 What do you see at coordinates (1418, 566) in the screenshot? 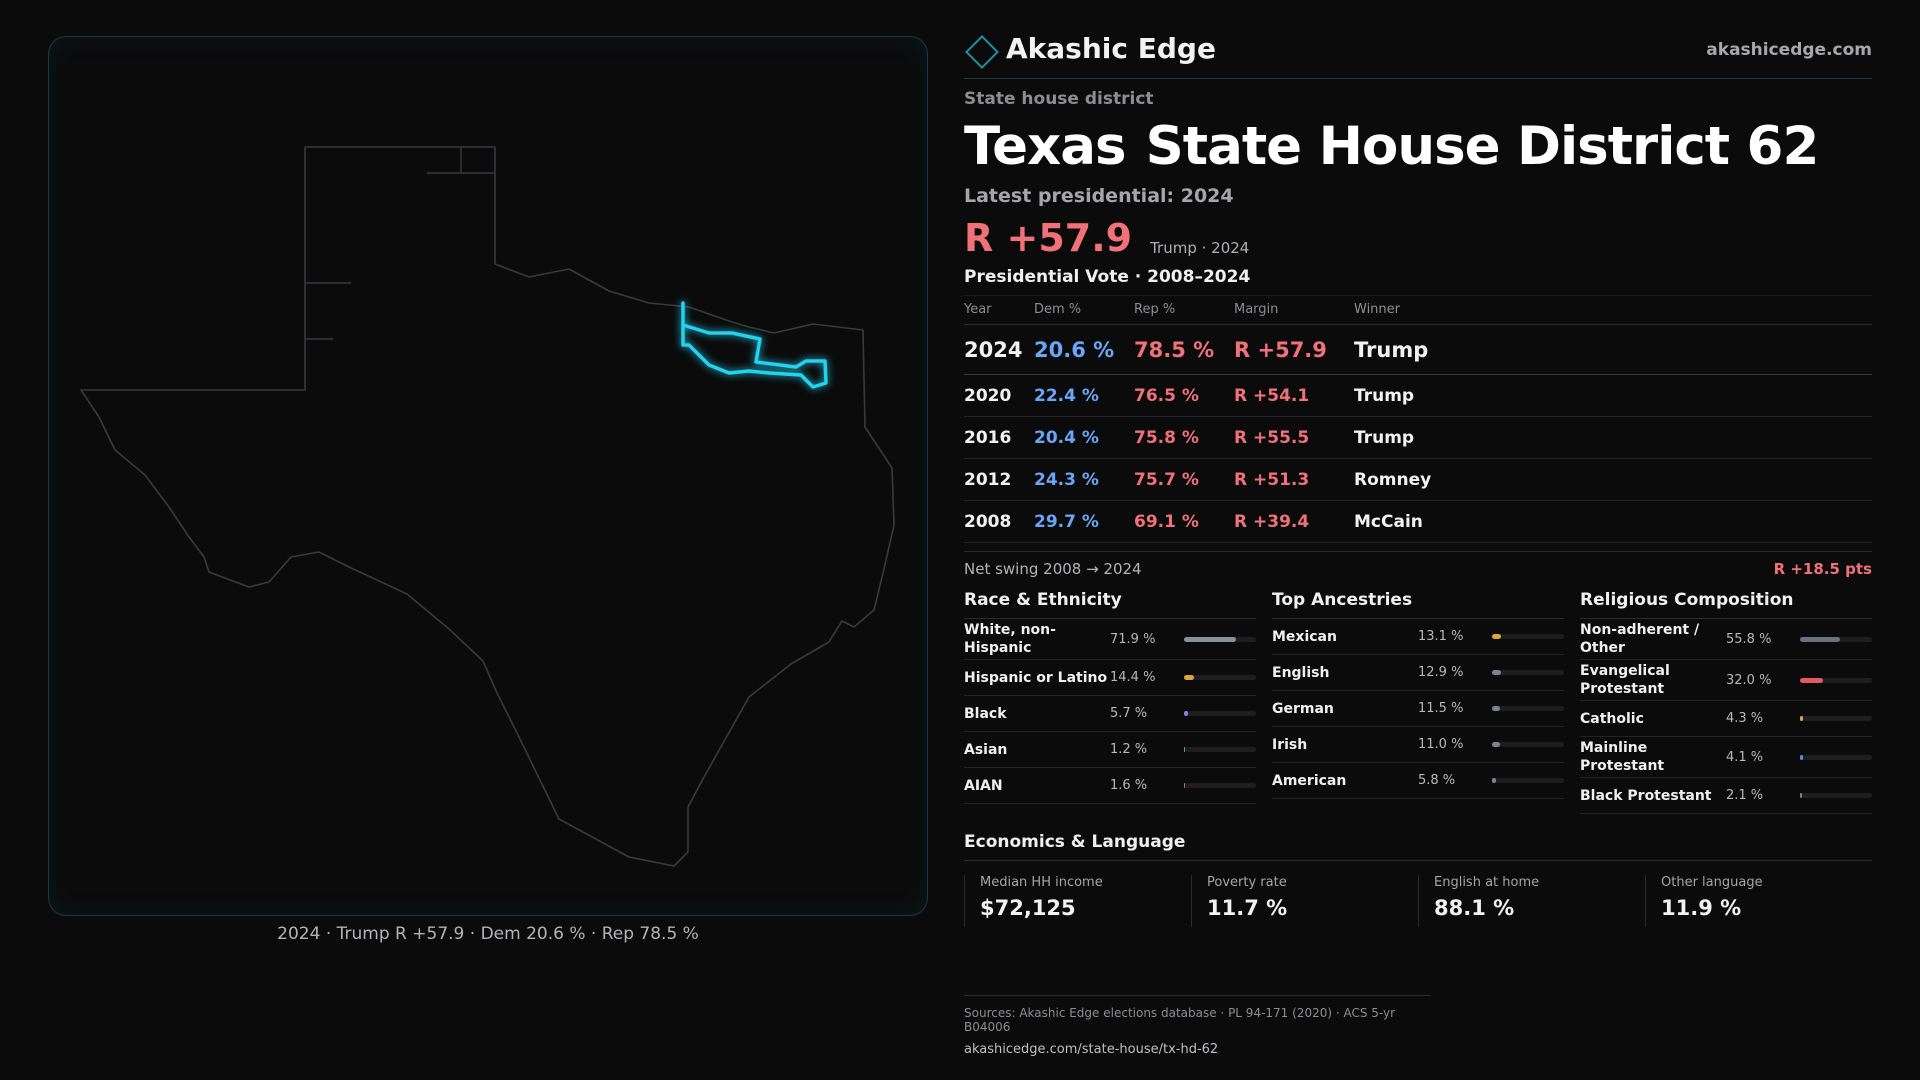
I see `net-swing: Net swing 2008 → 2024 R +18.5 pts` at bounding box center [1418, 566].